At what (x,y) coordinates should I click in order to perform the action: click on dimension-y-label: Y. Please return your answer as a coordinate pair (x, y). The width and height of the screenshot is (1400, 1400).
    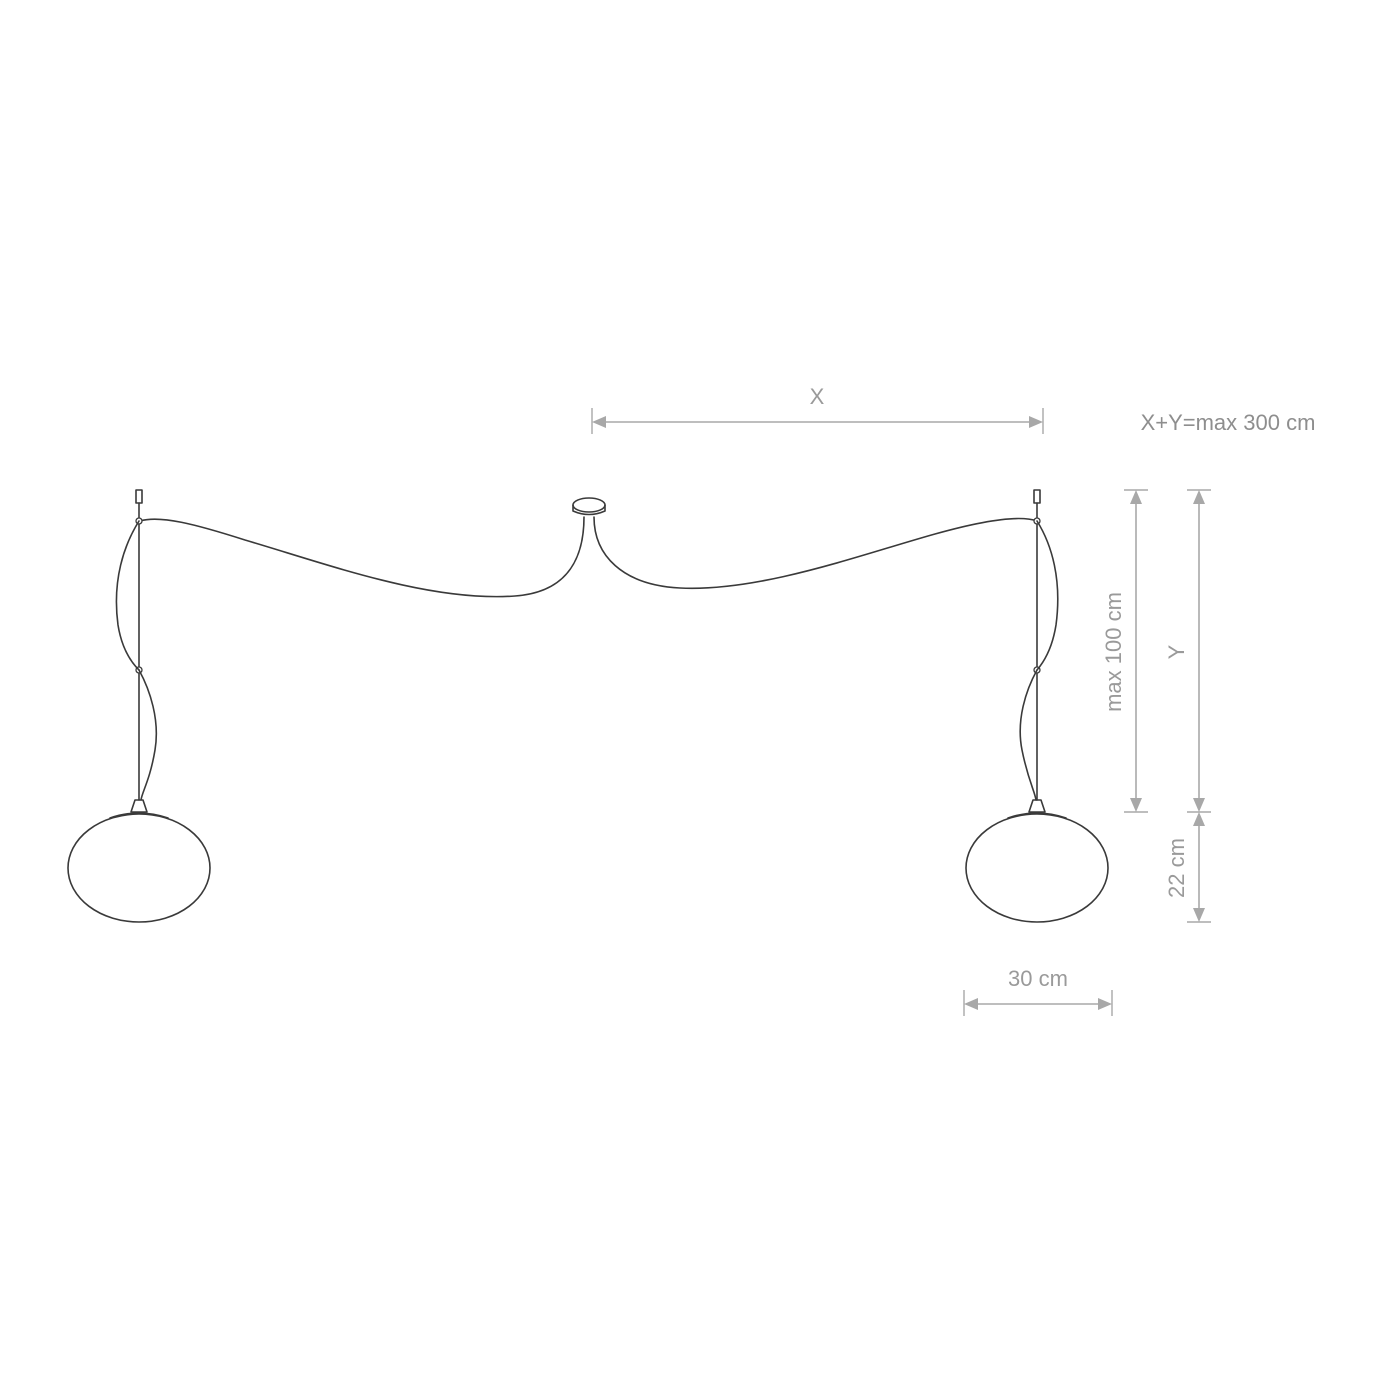
    Looking at the image, I should click on (1176, 651).